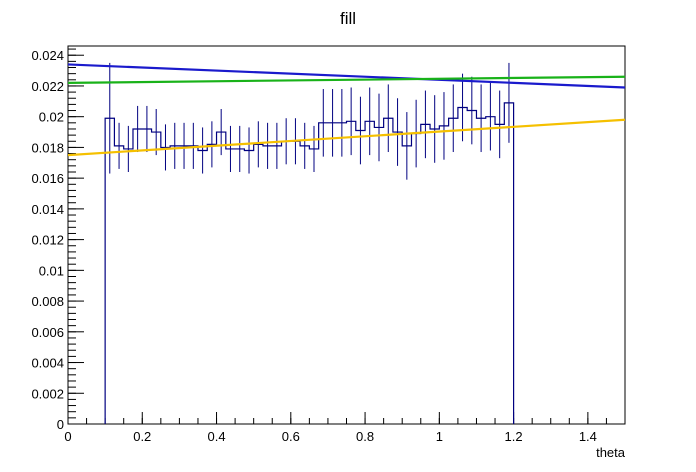 The width and height of the screenshot is (696, 472). Describe the element at coordinates (348, 18) in the screenshot. I see `chart-title: fill` at that location.